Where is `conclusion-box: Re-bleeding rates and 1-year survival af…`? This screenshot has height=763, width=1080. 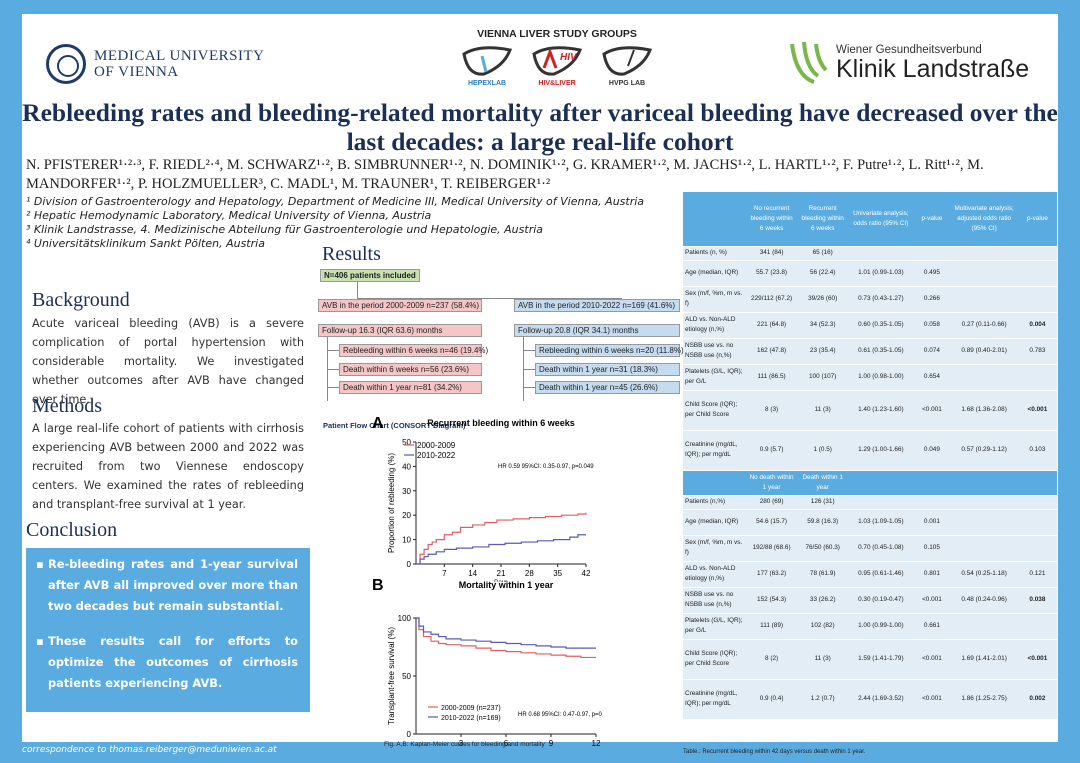
conclusion-box: Re-bleeding rates and 1-year survival af… is located at coordinates (168, 630).